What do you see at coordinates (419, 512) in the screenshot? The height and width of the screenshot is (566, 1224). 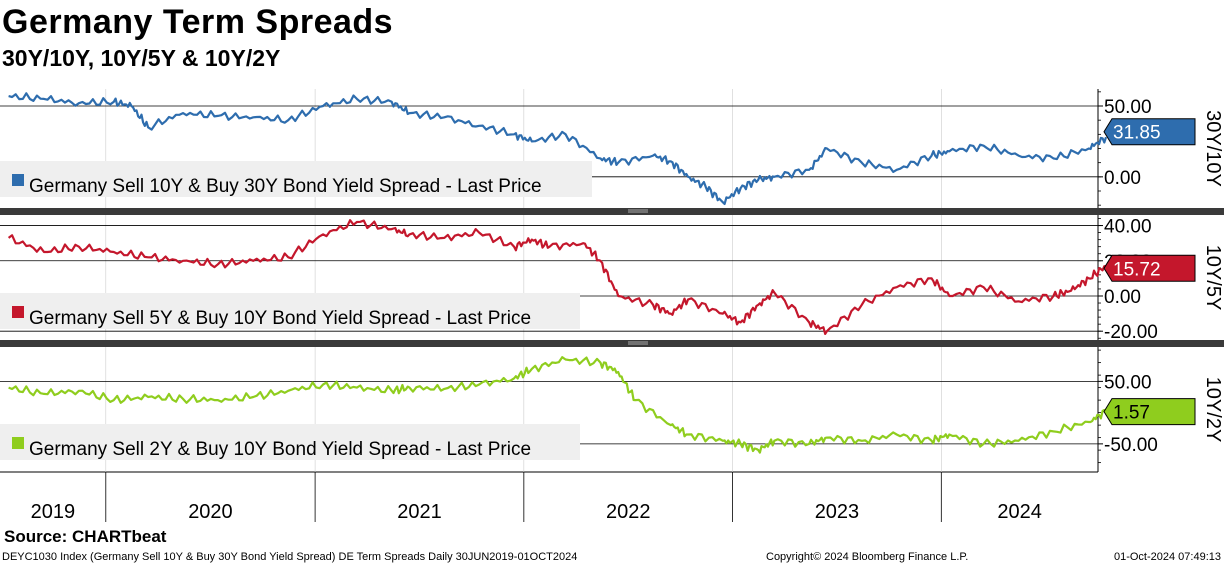 I see `x-tick-label: 2021` at bounding box center [419, 512].